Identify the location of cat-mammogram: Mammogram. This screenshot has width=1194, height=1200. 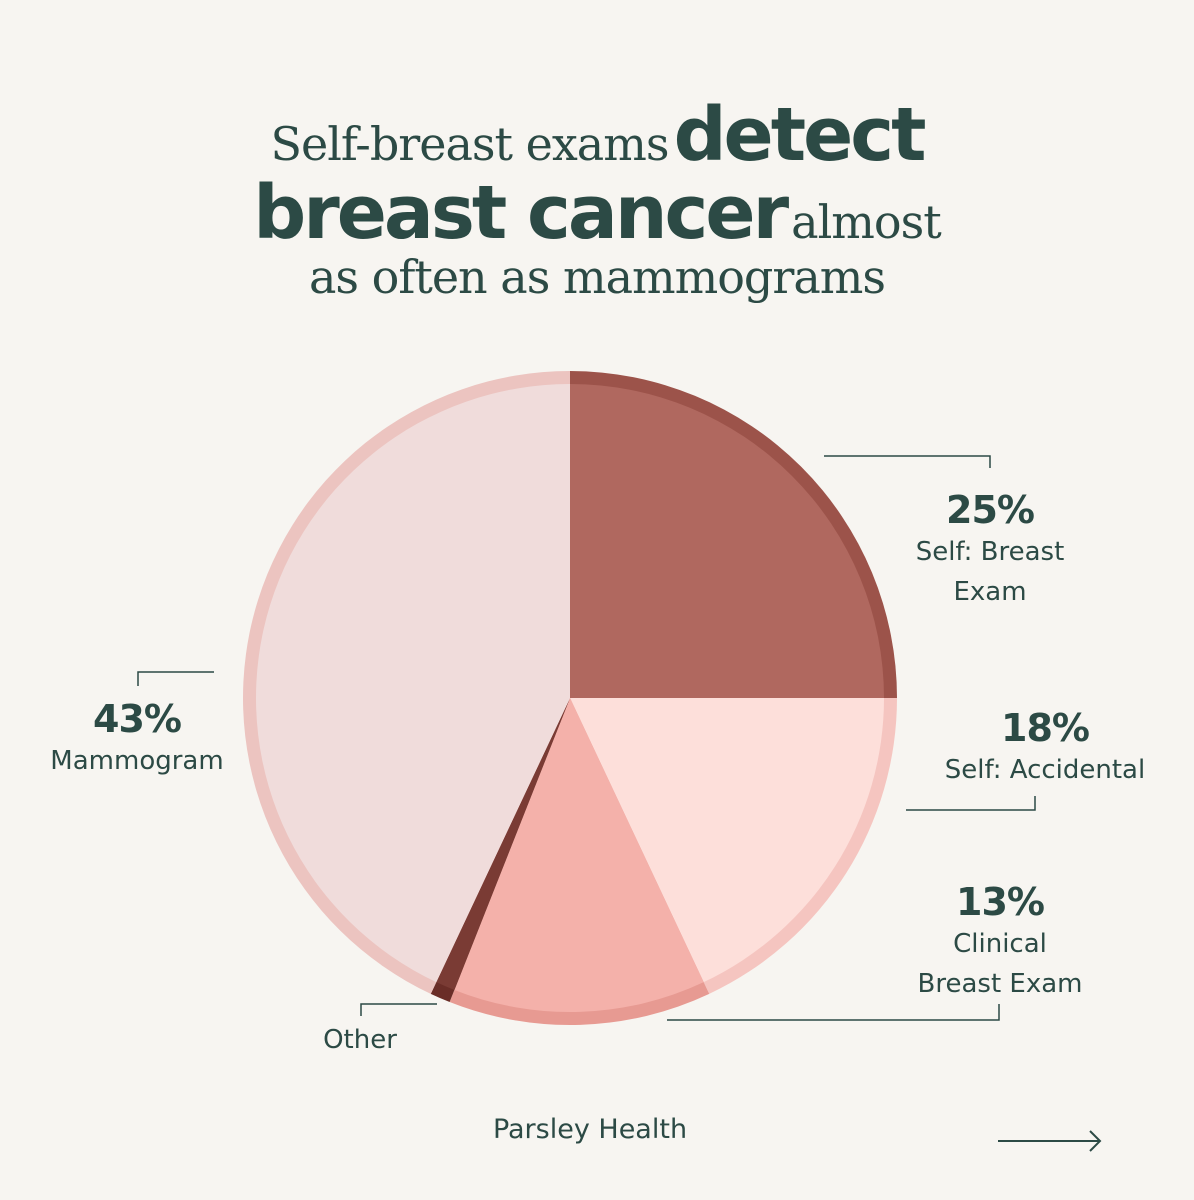
(137, 761).